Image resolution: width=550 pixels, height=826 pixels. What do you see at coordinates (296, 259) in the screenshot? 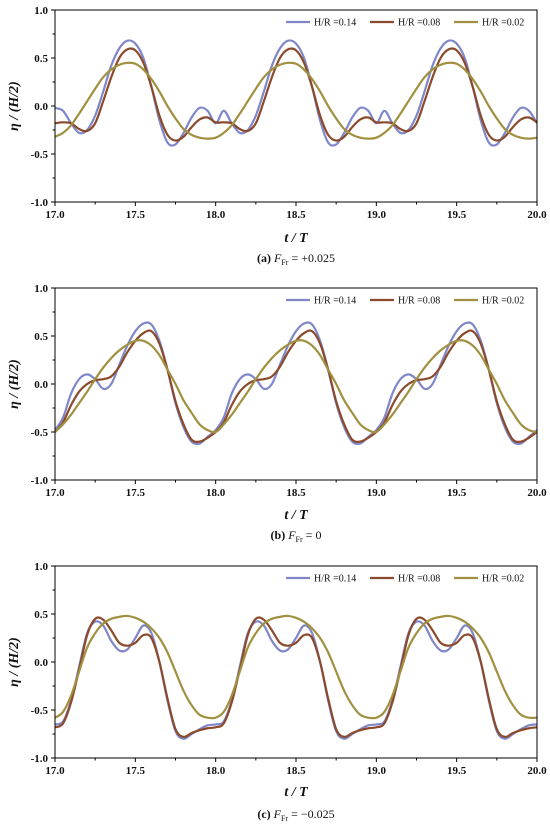
I see `caption: (a) FFr = +0.025` at bounding box center [296, 259].